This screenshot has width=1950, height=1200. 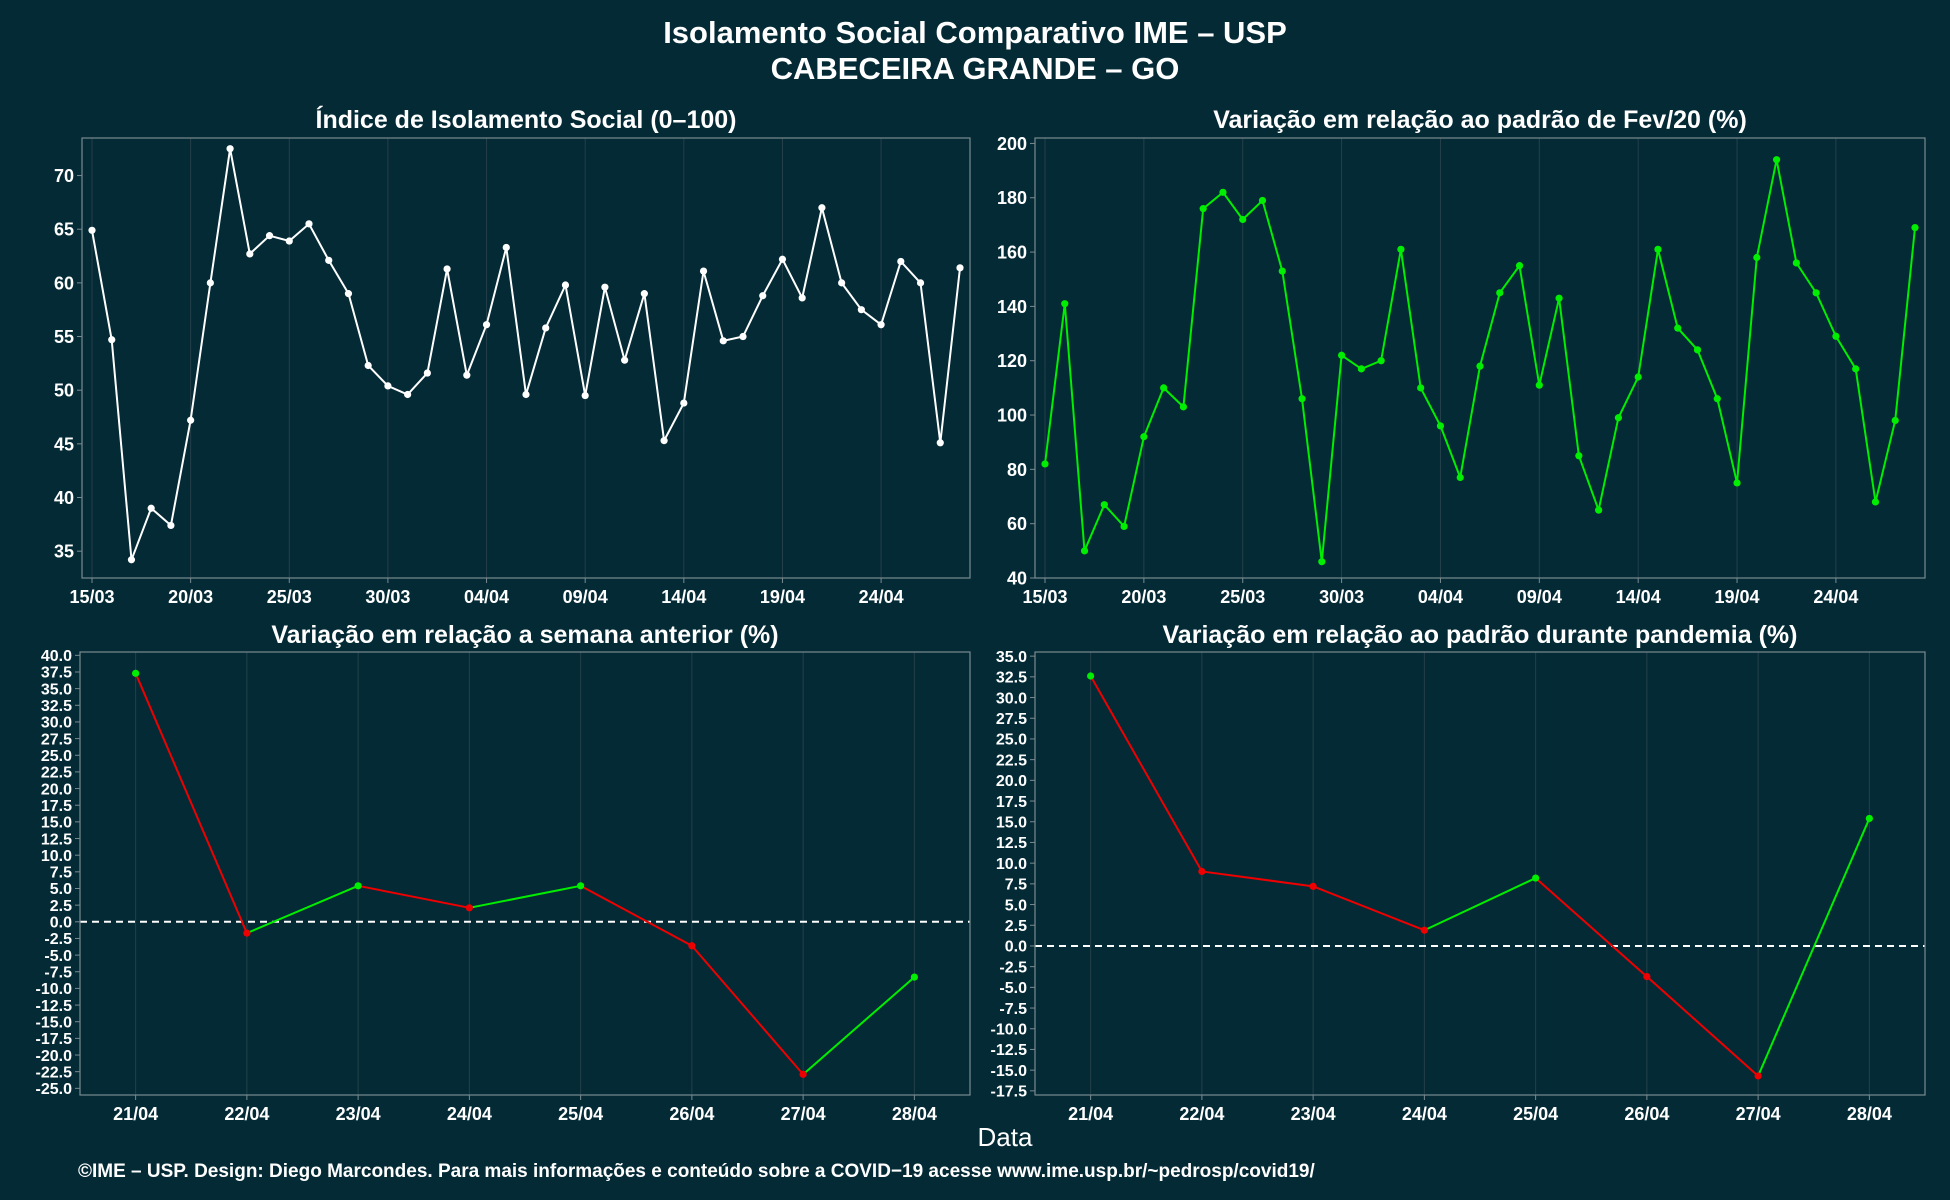 What do you see at coordinates (1012, 253) in the screenshot?
I see `y-tick-label: 160` at bounding box center [1012, 253].